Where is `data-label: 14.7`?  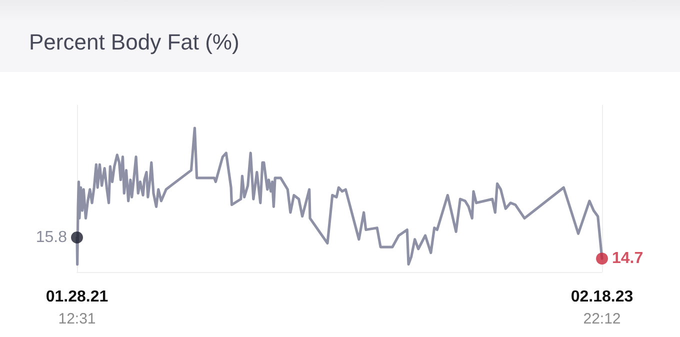
data-label: 14.7 is located at coordinates (628, 259).